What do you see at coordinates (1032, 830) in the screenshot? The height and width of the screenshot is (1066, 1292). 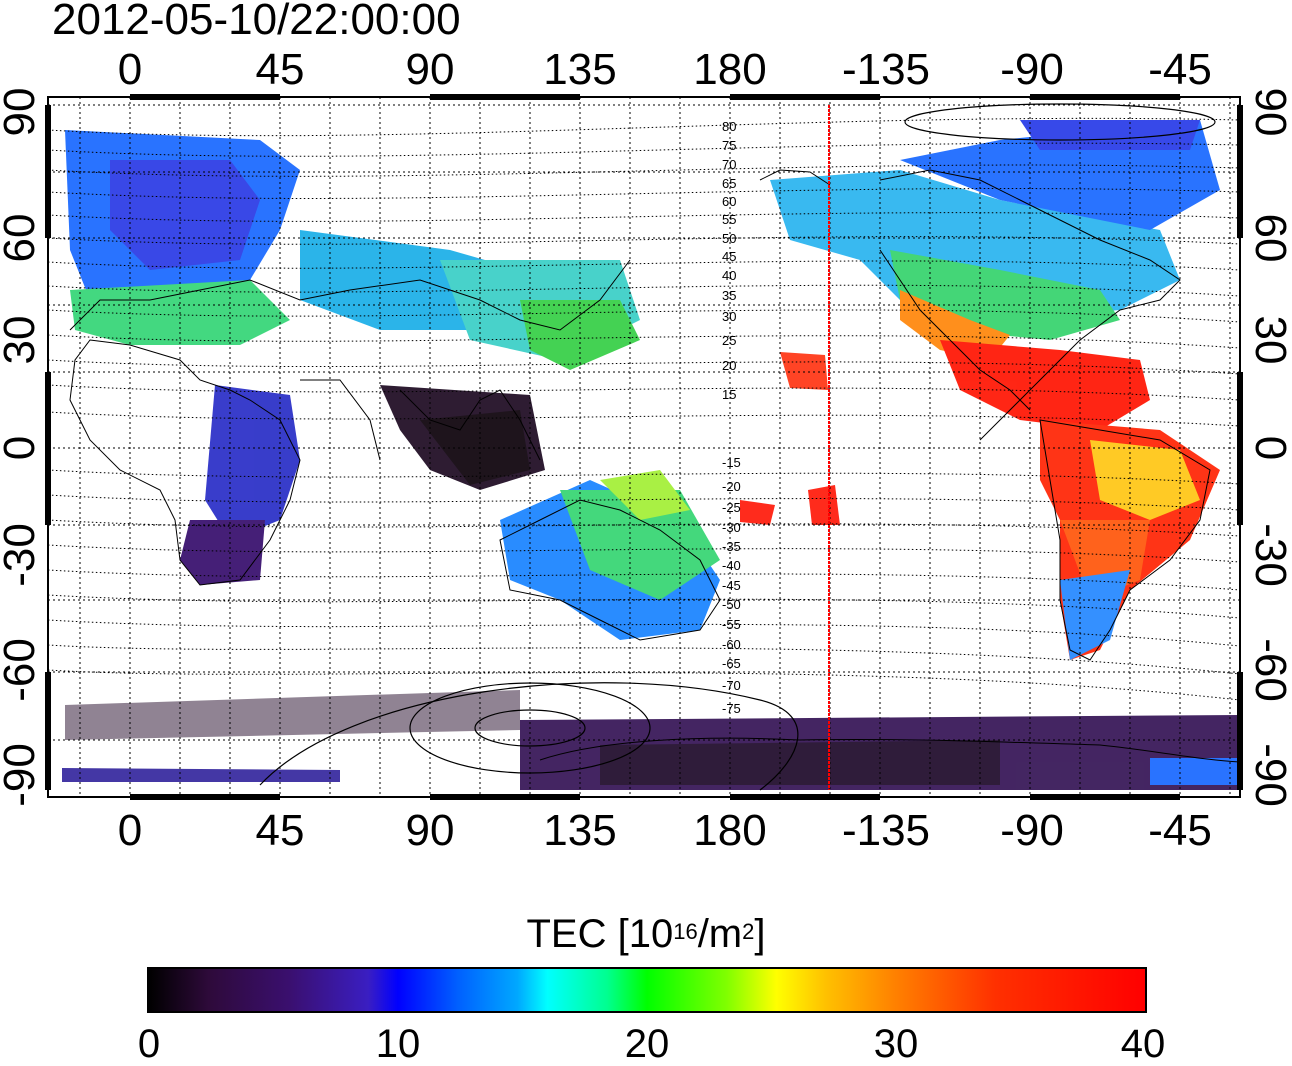 I see `x-bottom-tick-label: -90` at bounding box center [1032, 830].